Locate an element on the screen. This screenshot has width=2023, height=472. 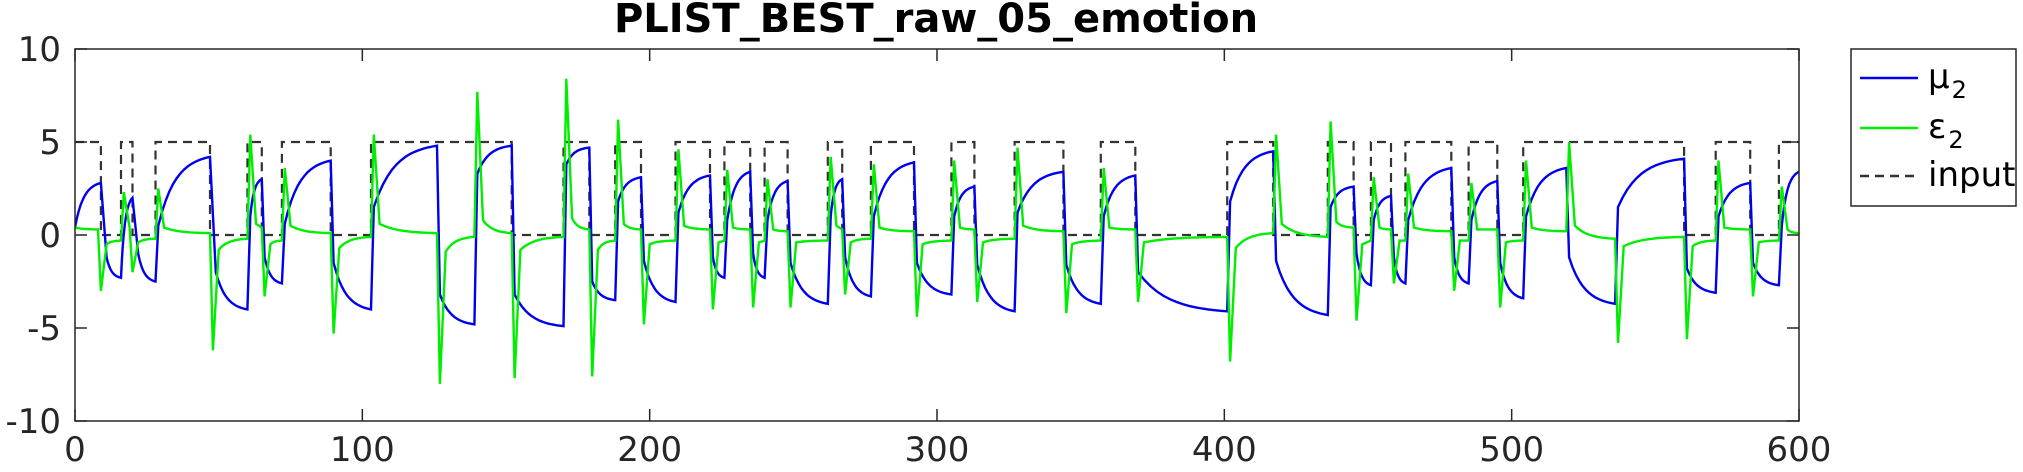
x-tick-label: 200 is located at coordinates (649, 450).